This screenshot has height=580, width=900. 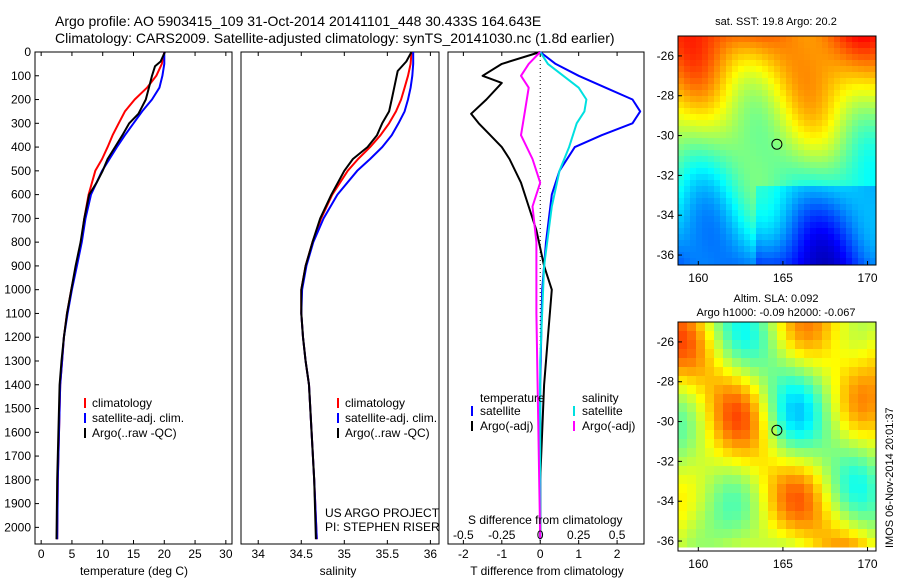 I want to click on temperature-axis-label: temperature (deg C), so click(x=134, y=571).